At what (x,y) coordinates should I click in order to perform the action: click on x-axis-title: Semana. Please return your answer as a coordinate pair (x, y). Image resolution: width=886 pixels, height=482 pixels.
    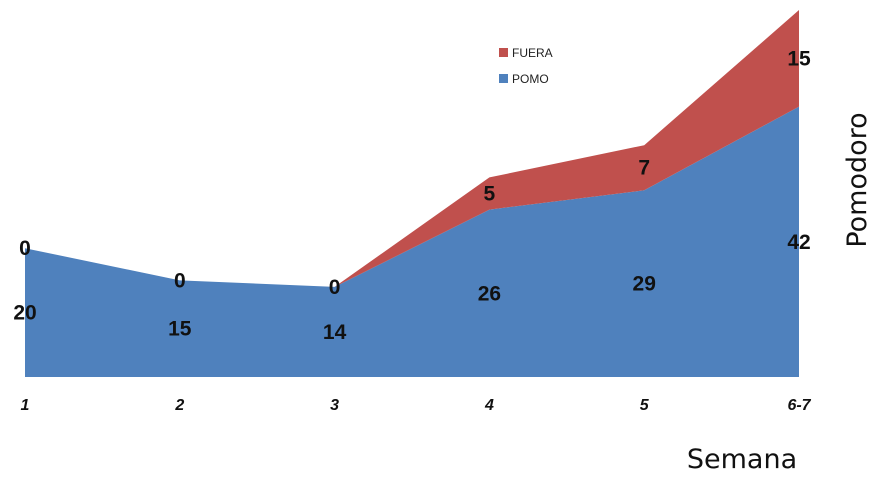
    Looking at the image, I should click on (742, 459).